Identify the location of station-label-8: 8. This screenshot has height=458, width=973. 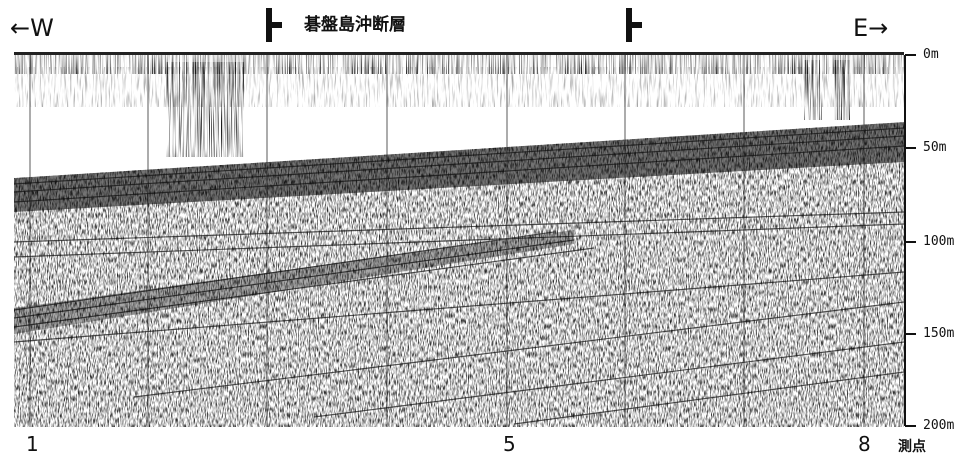
(864, 444).